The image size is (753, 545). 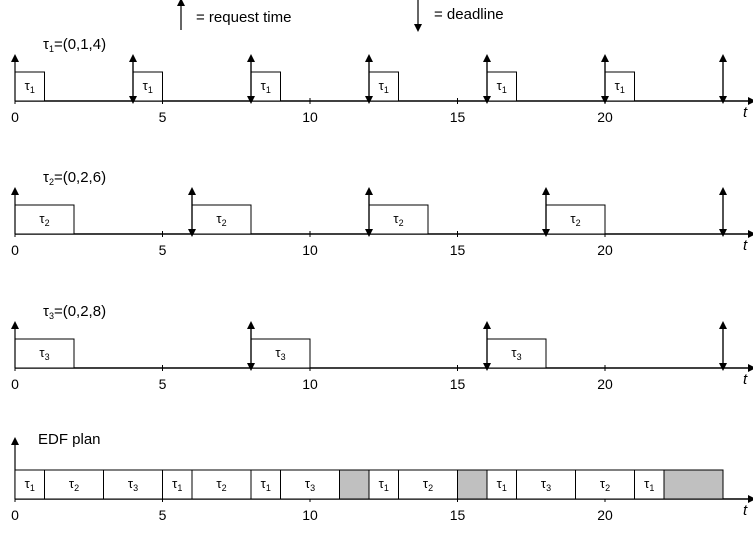 I want to click on task-label: τ3=(0,2,8), so click(x=74, y=312).